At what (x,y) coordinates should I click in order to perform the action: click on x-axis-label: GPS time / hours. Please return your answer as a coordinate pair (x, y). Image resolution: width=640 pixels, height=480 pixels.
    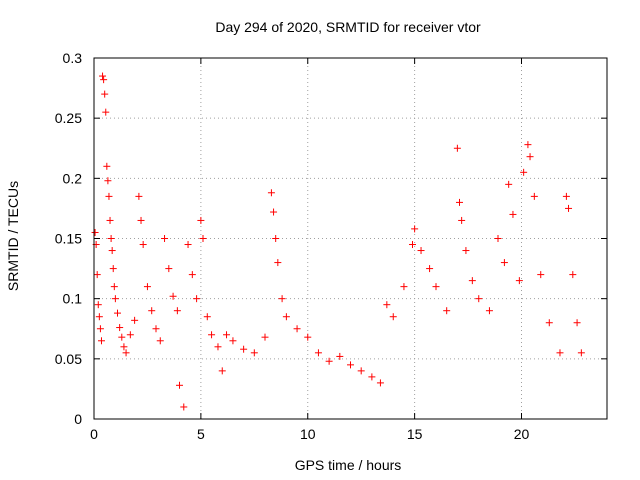
    Looking at the image, I should click on (348, 465).